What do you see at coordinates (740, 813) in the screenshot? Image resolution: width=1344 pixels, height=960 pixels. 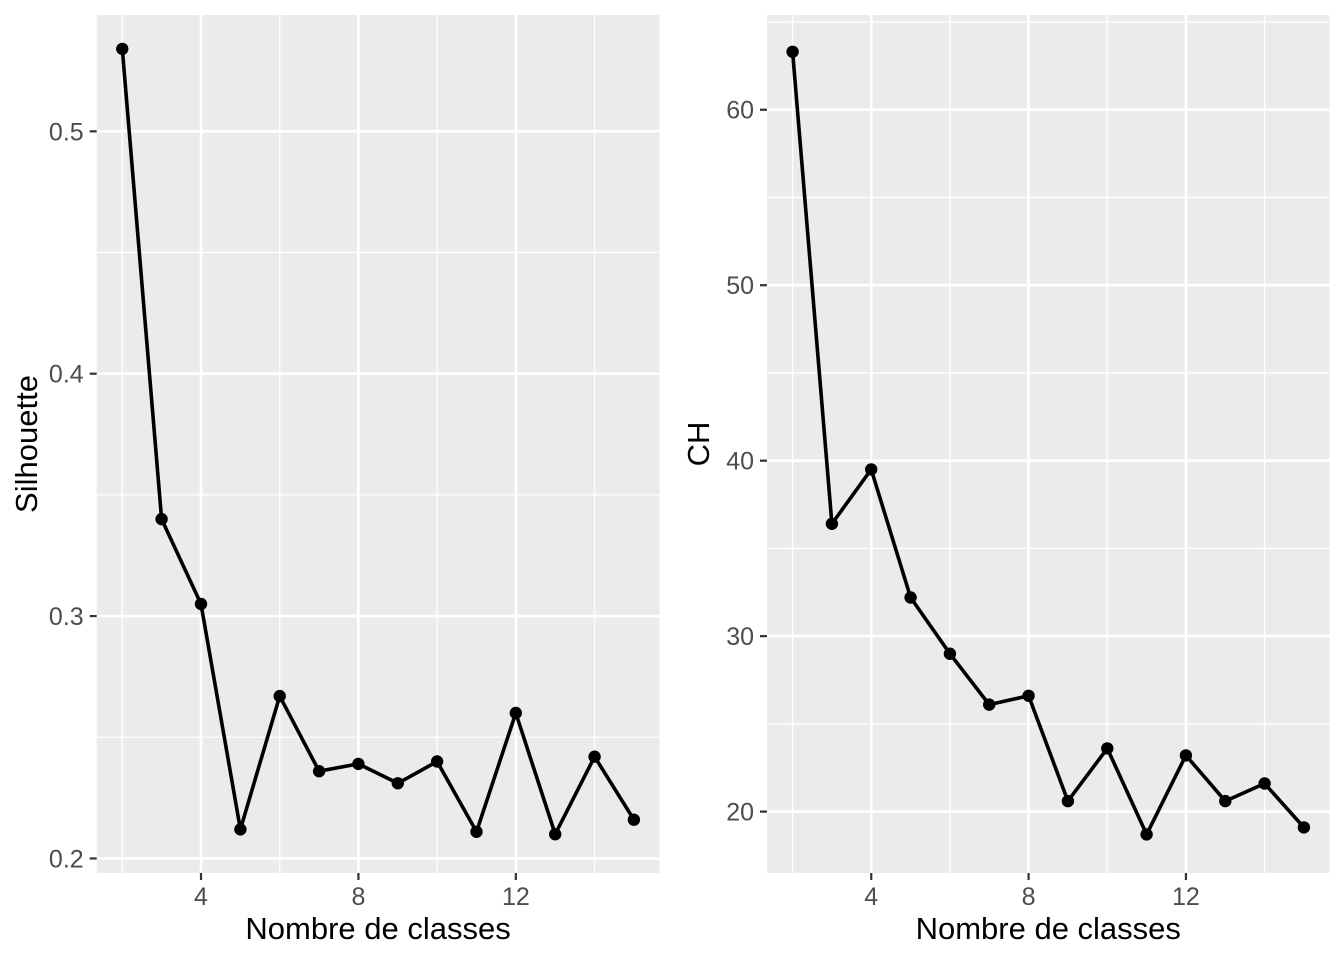 I see `y-tick-label: 20` at bounding box center [740, 813].